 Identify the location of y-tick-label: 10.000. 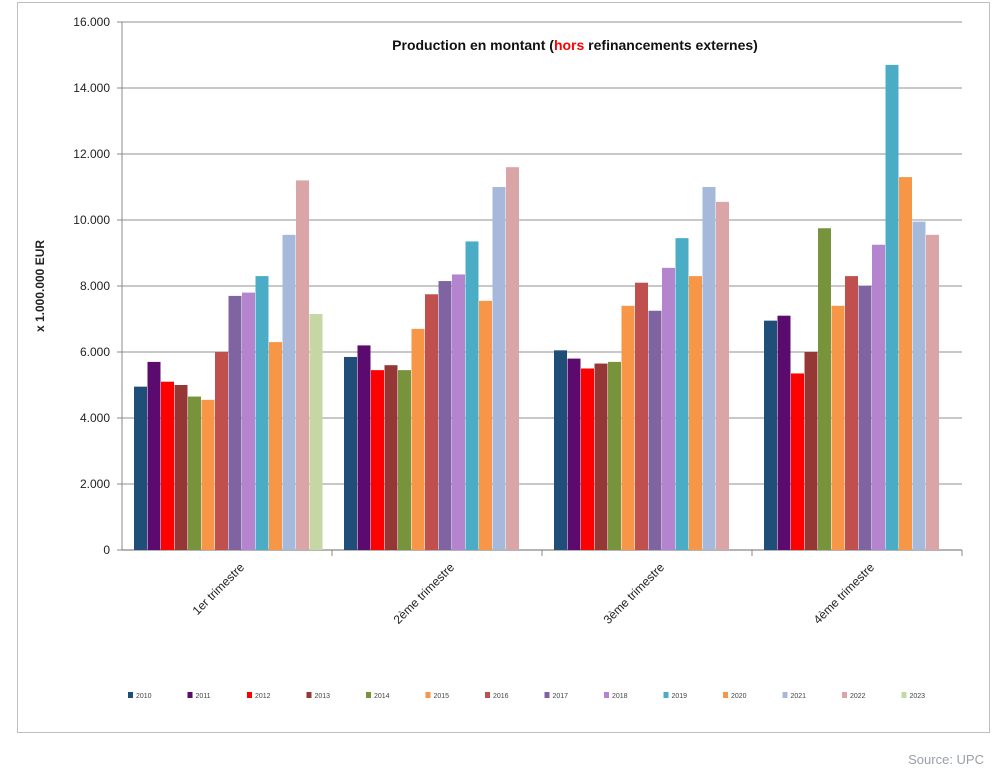
(91, 220).